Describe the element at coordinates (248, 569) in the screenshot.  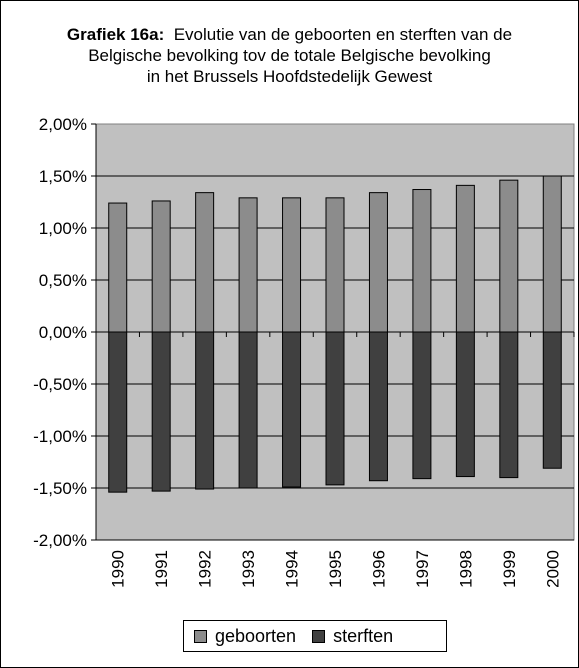
I see `x-tick-label-1993: 1993` at that location.